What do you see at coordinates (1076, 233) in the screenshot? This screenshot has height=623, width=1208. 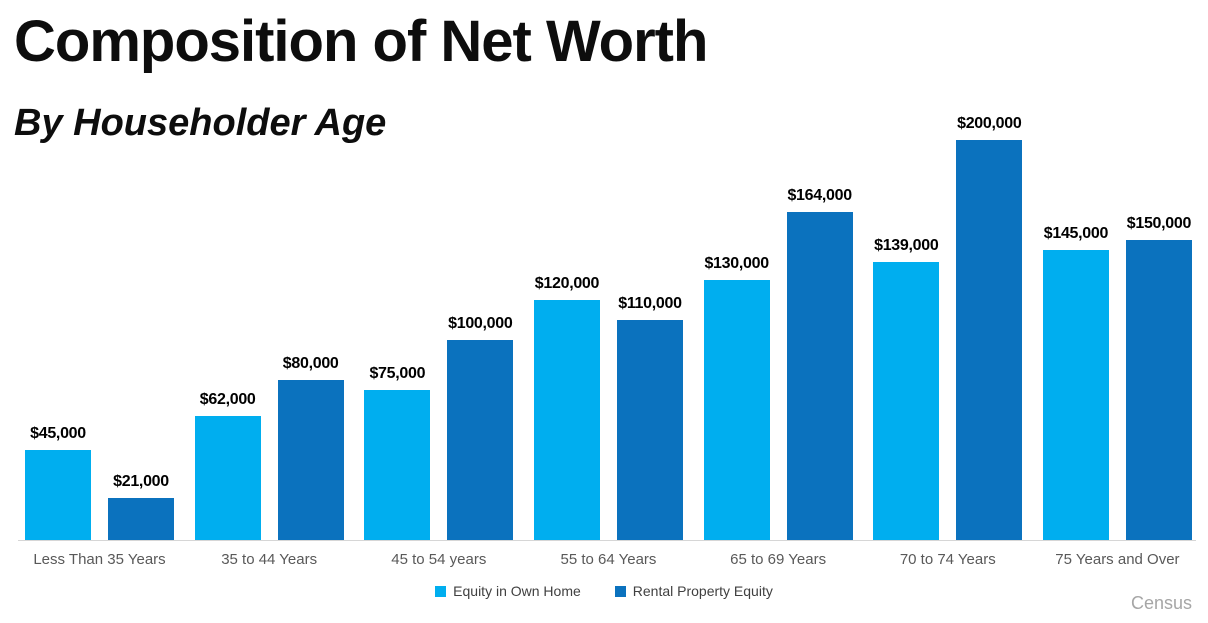 I see `bar-value-label: $145,000` at bounding box center [1076, 233].